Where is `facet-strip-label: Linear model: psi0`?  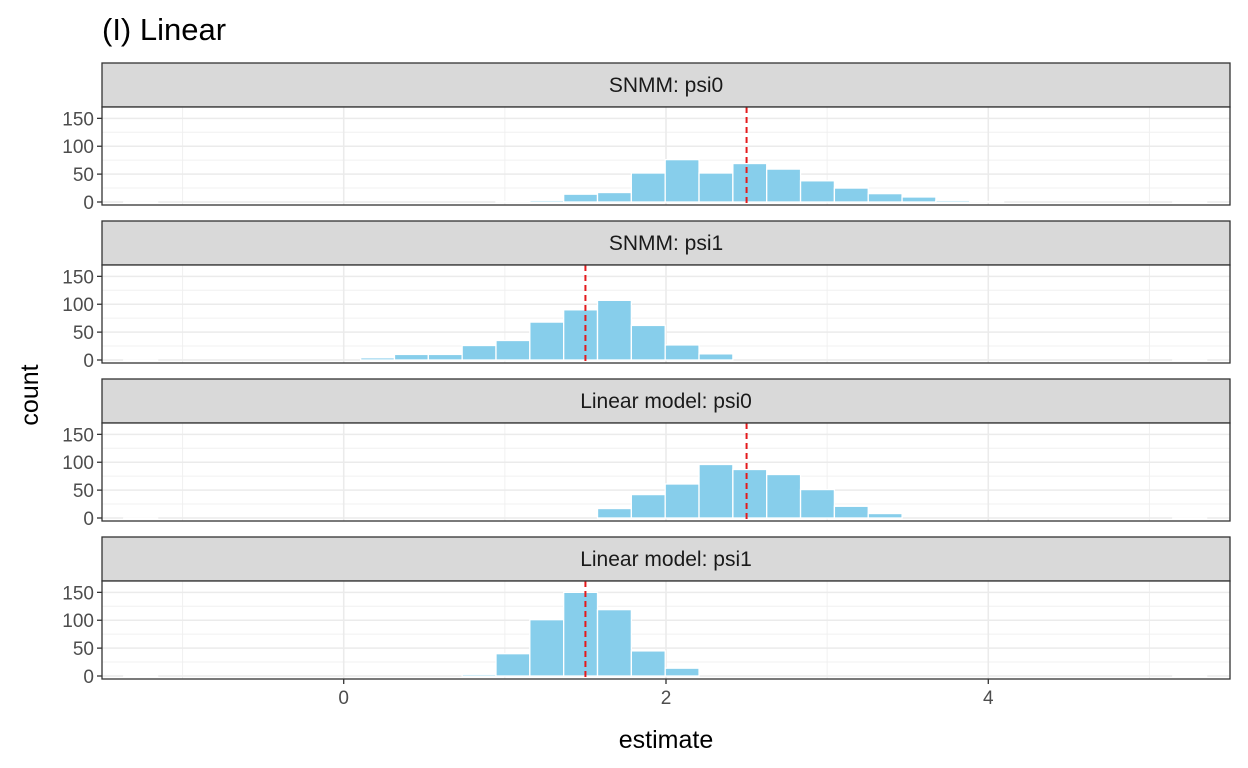 facet-strip-label: Linear model: psi0 is located at coordinates (666, 401).